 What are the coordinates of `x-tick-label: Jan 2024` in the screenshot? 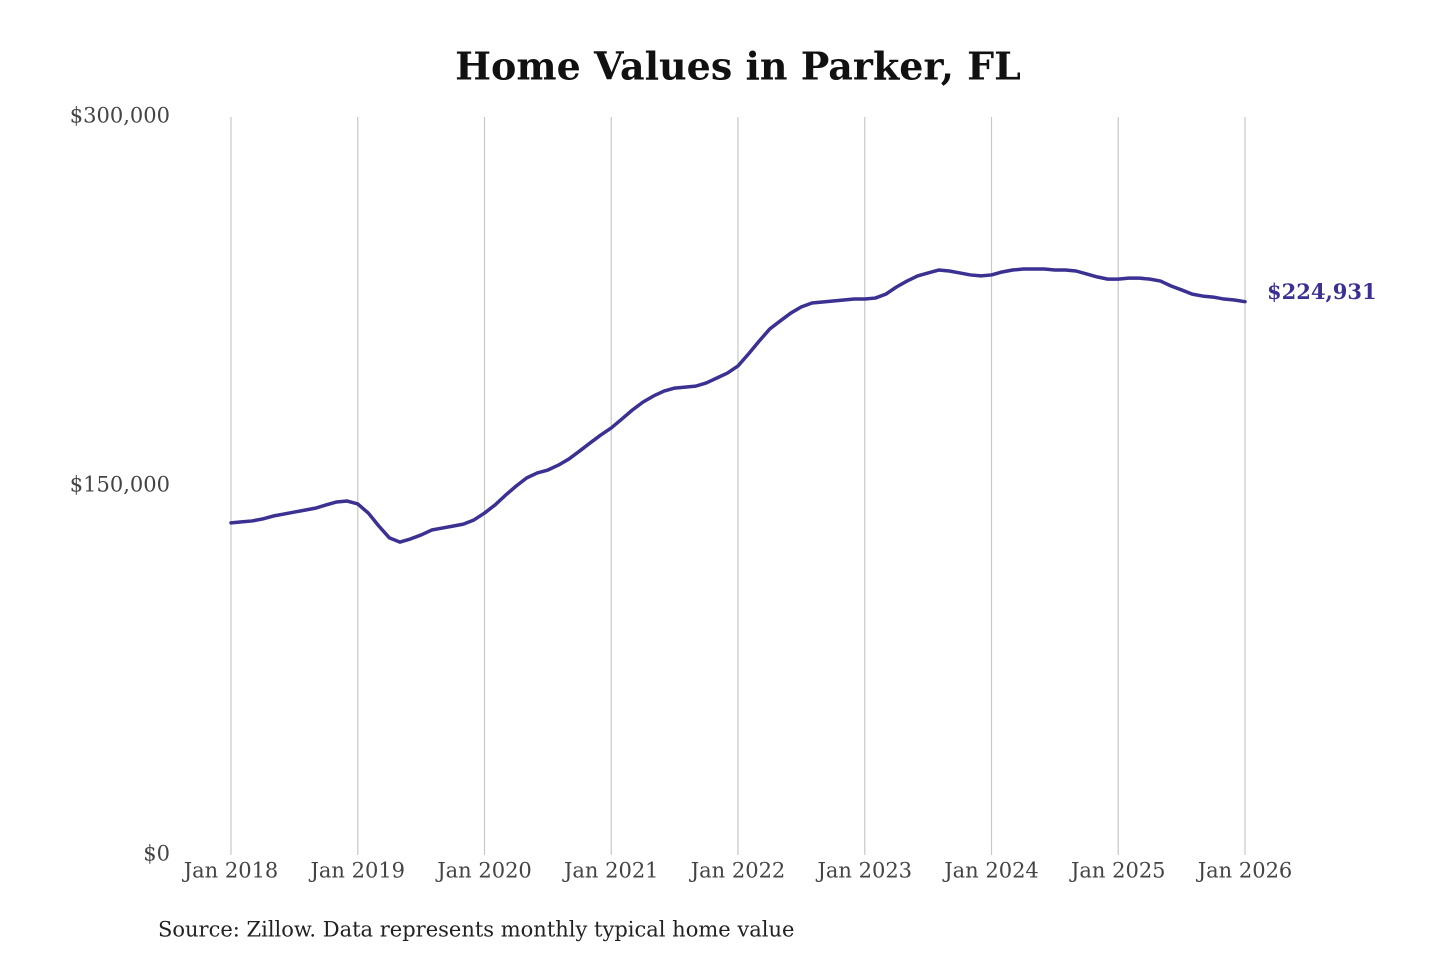 It's located at (990, 871).